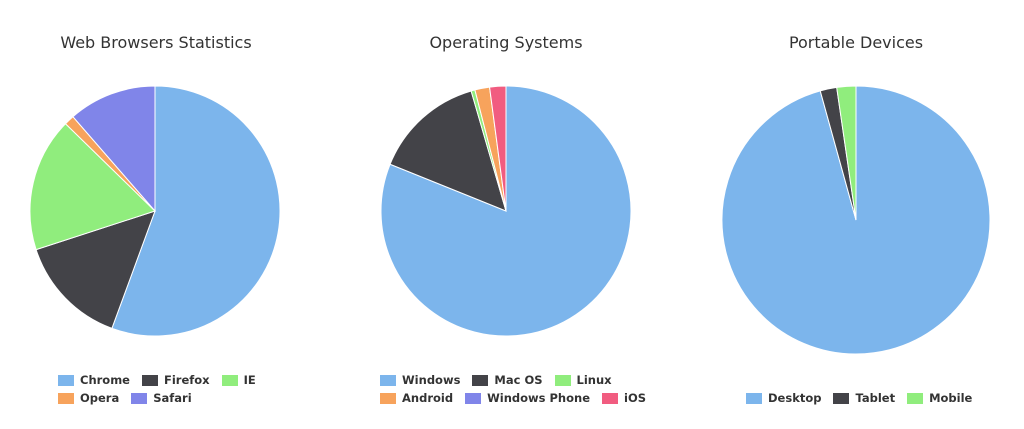 The height and width of the screenshot is (429, 1024). What do you see at coordinates (186, 380) in the screenshot?
I see `legend-label: Firefox` at bounding box center [186, 380].